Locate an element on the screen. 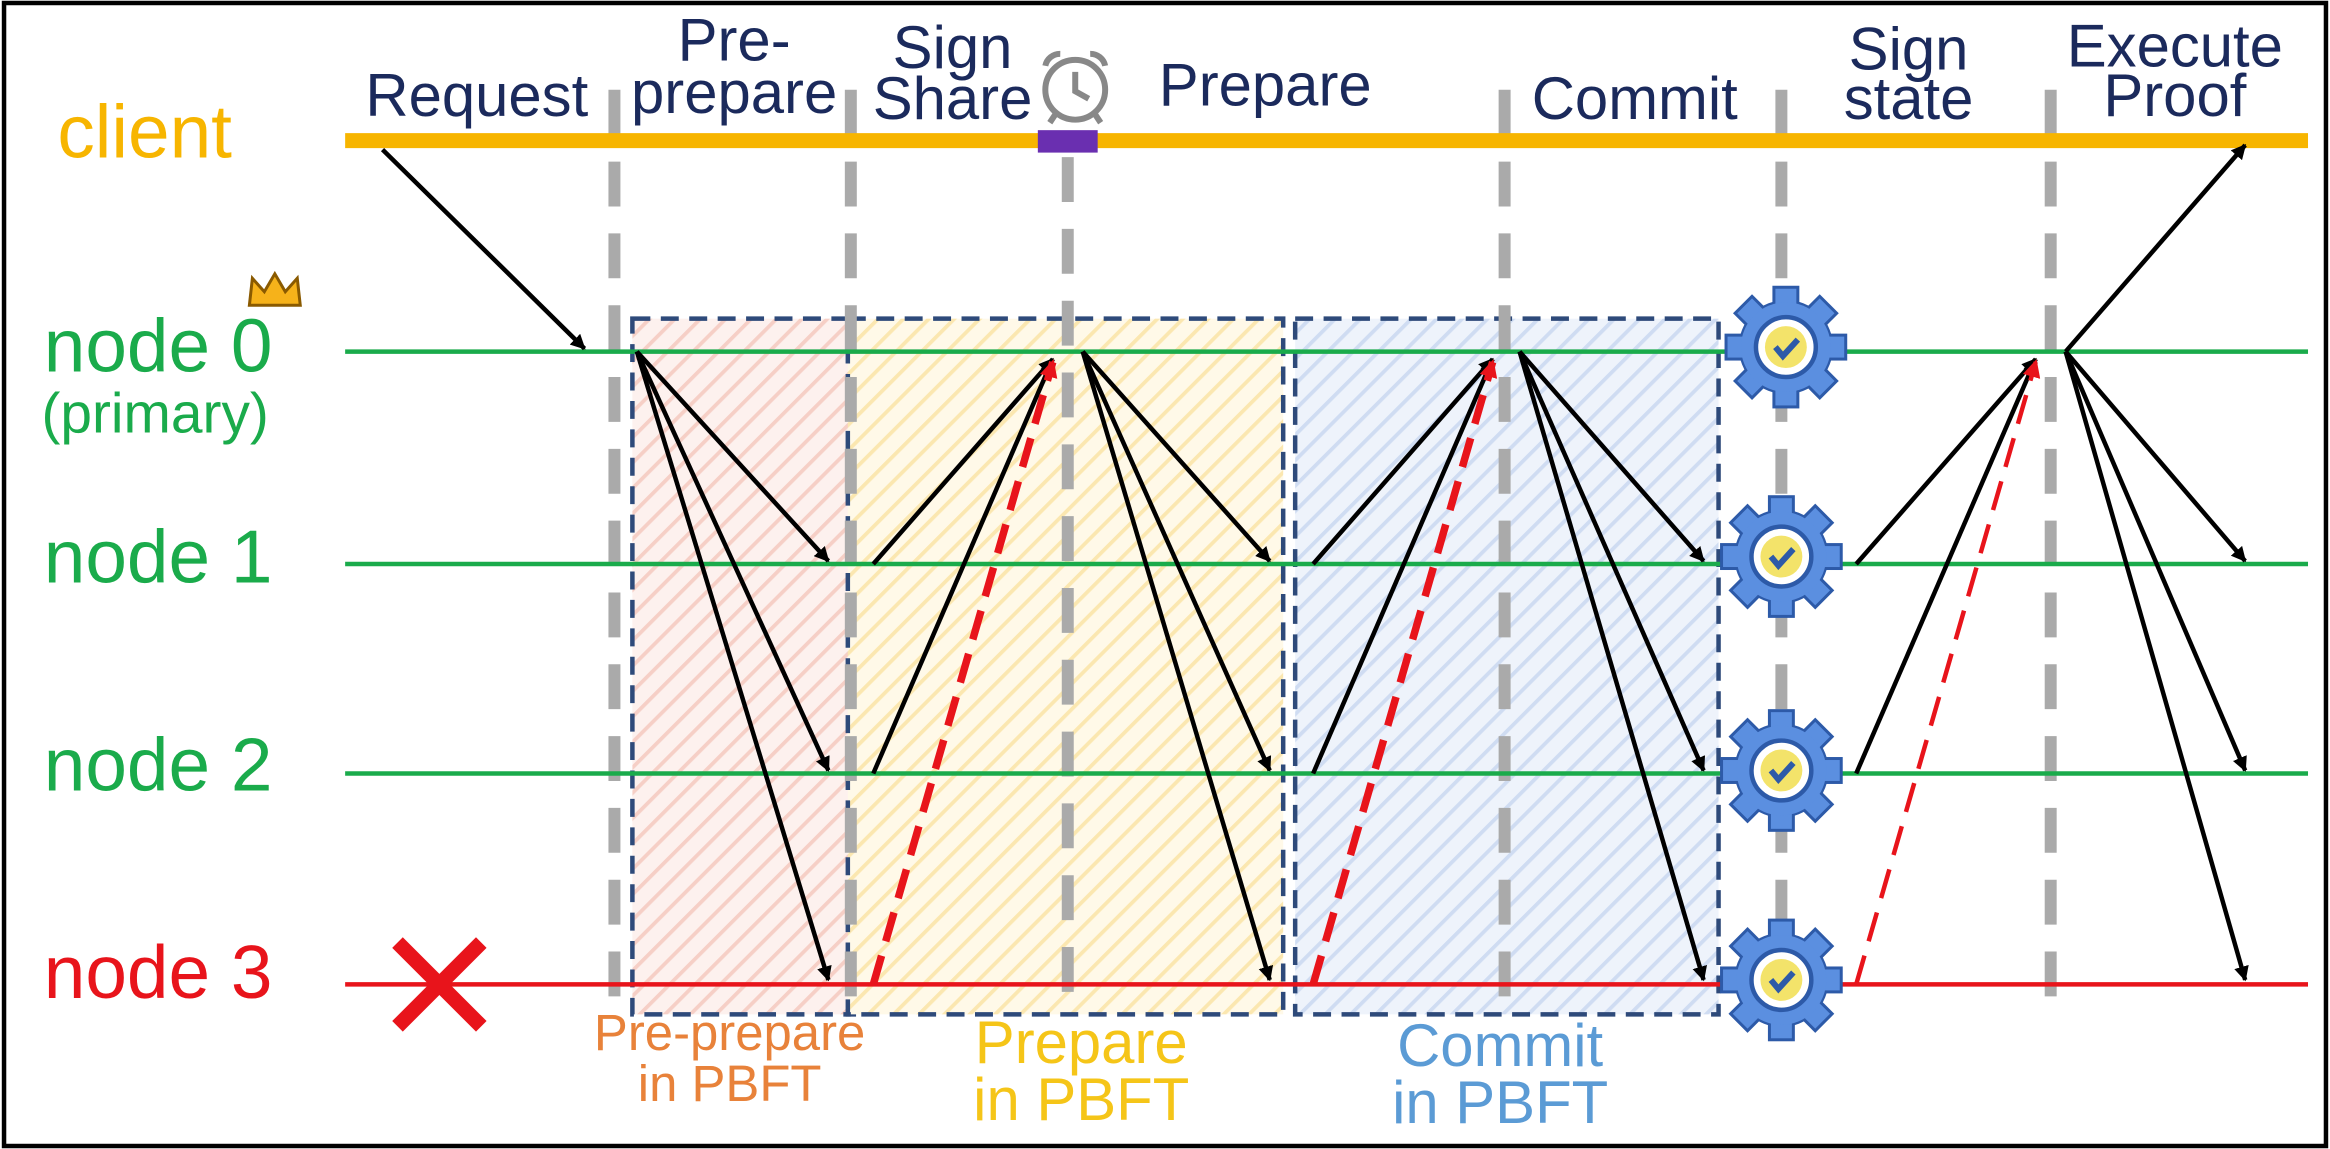  node-label: node 1 is located at coordinates (158, 556).